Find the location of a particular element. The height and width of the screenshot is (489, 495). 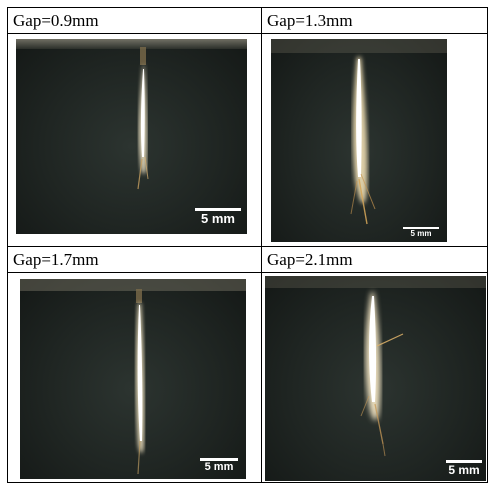

scale-bar-2: 5 mm is located at coordinates (421, 232).